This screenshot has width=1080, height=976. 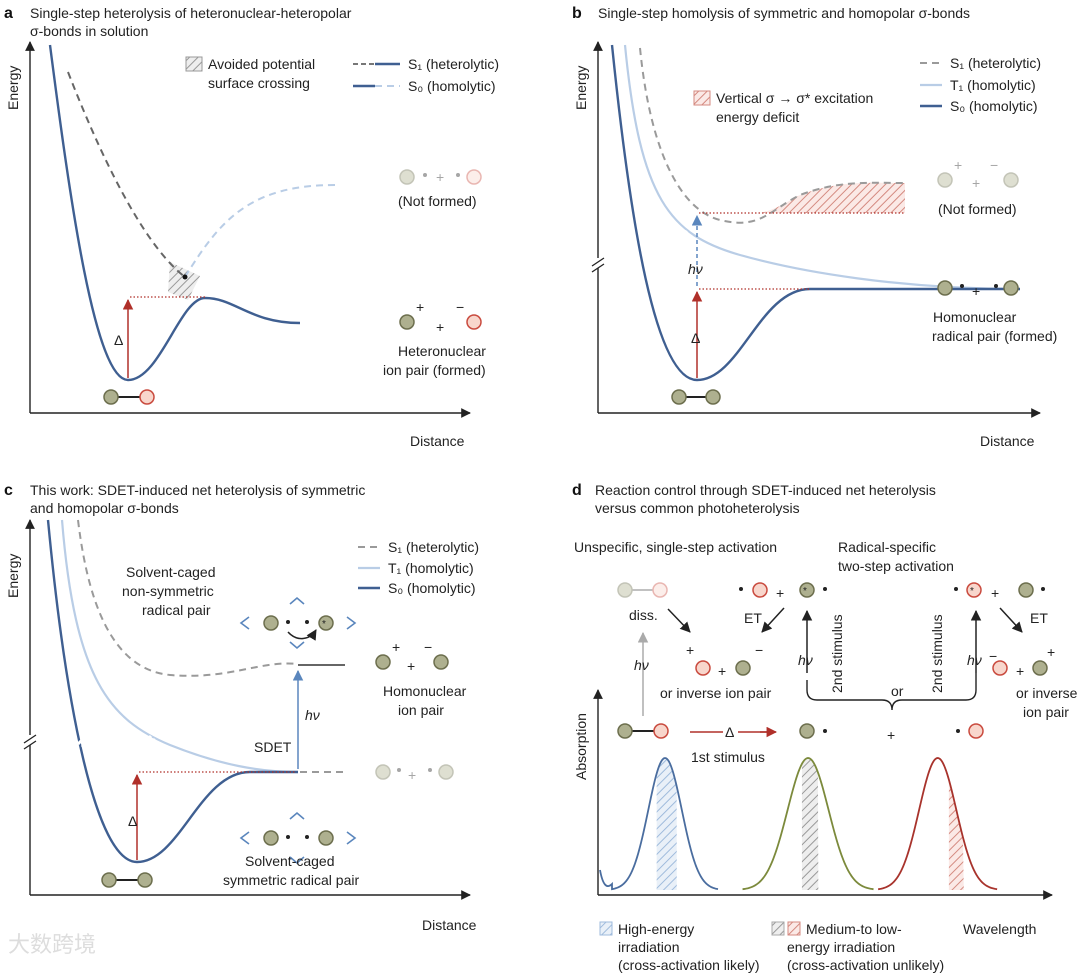 I want to click on ion-pair-not-formed: + + −, so click(x=978, y=174).